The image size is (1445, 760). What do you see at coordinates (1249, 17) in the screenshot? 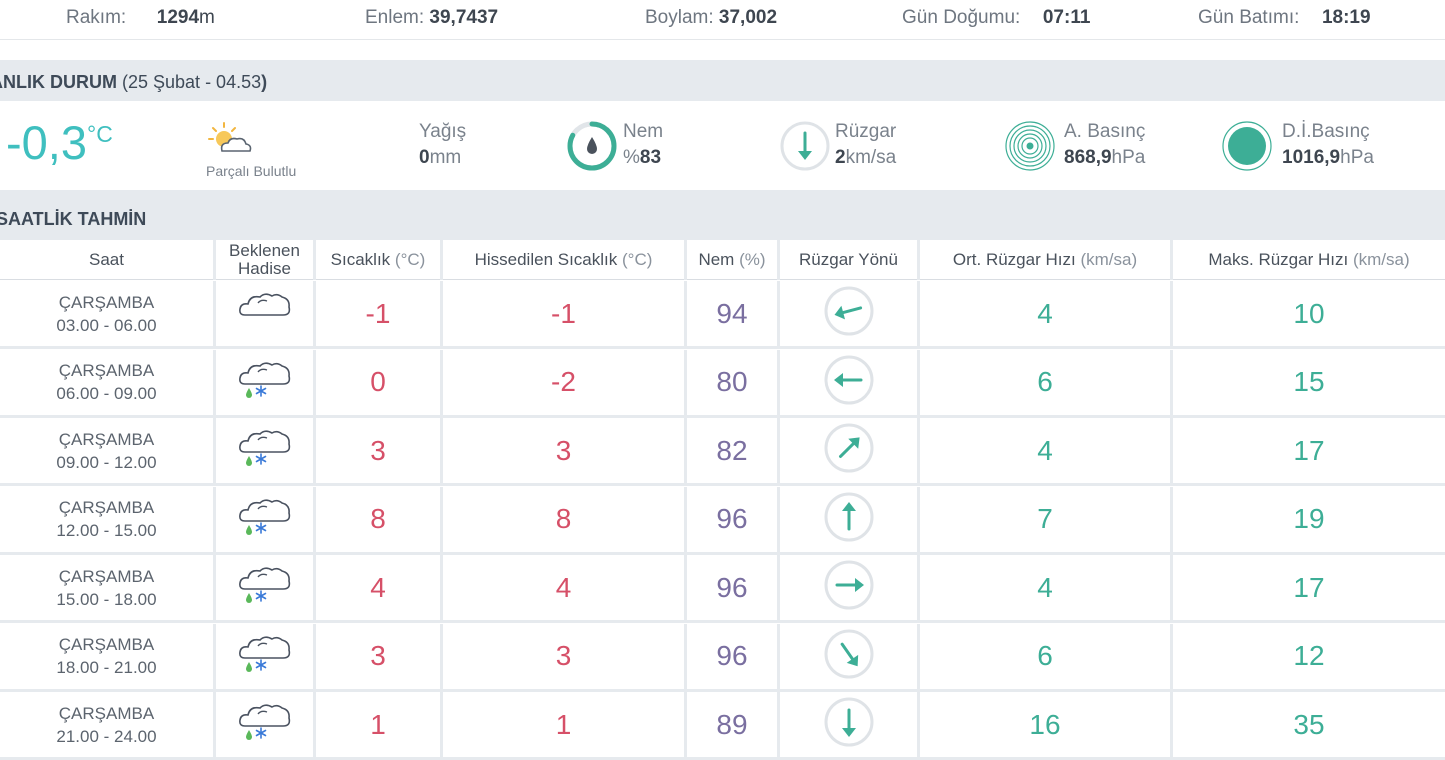
I see `sunset-label: Gün Batımı:` at bounding box center [1249, 17].